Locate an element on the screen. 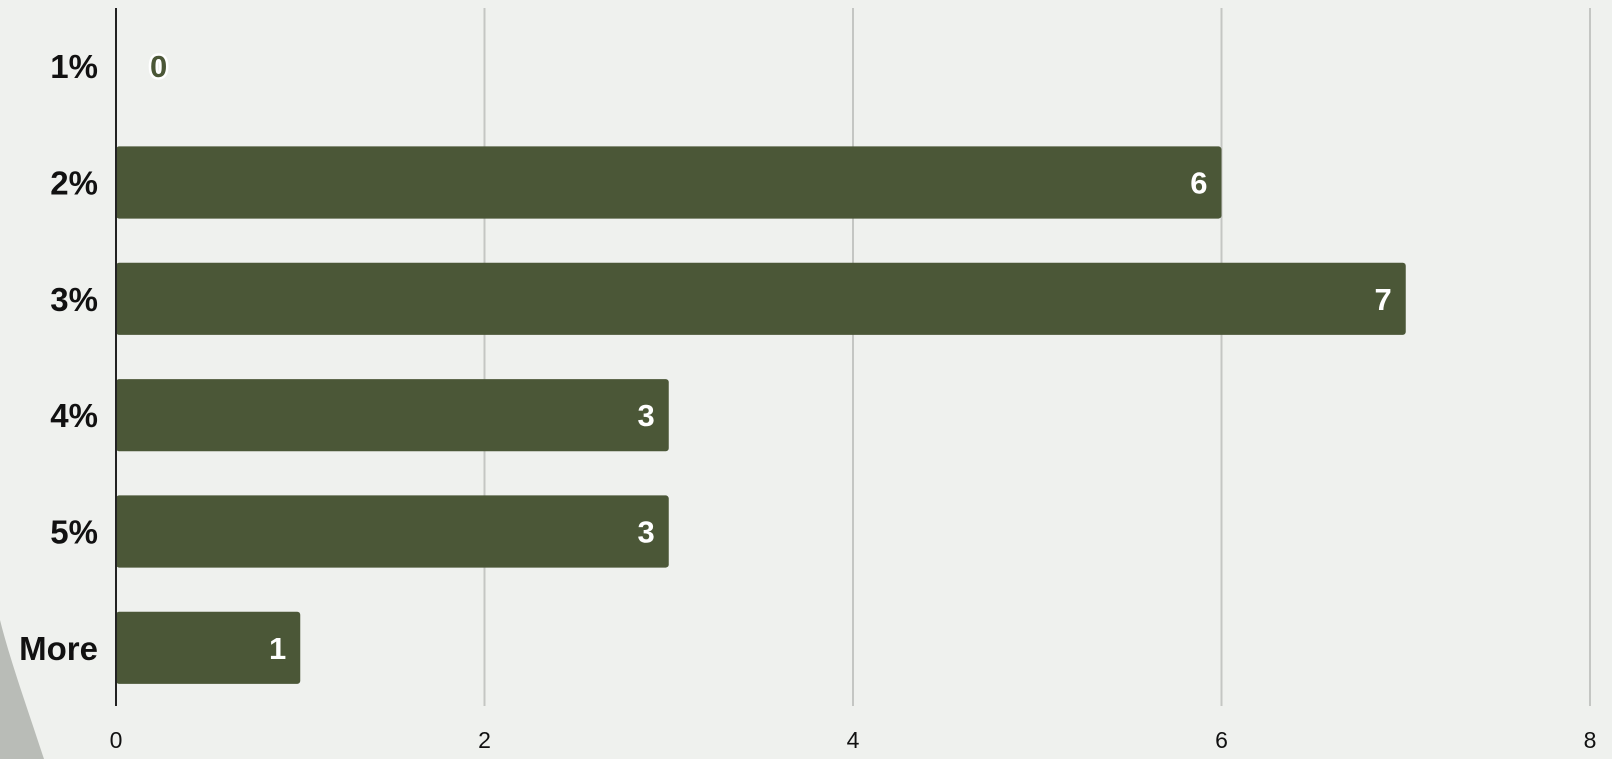 This screenshot has height=759, width=1612. category-label: 4% is located at coordinates (74, 415).